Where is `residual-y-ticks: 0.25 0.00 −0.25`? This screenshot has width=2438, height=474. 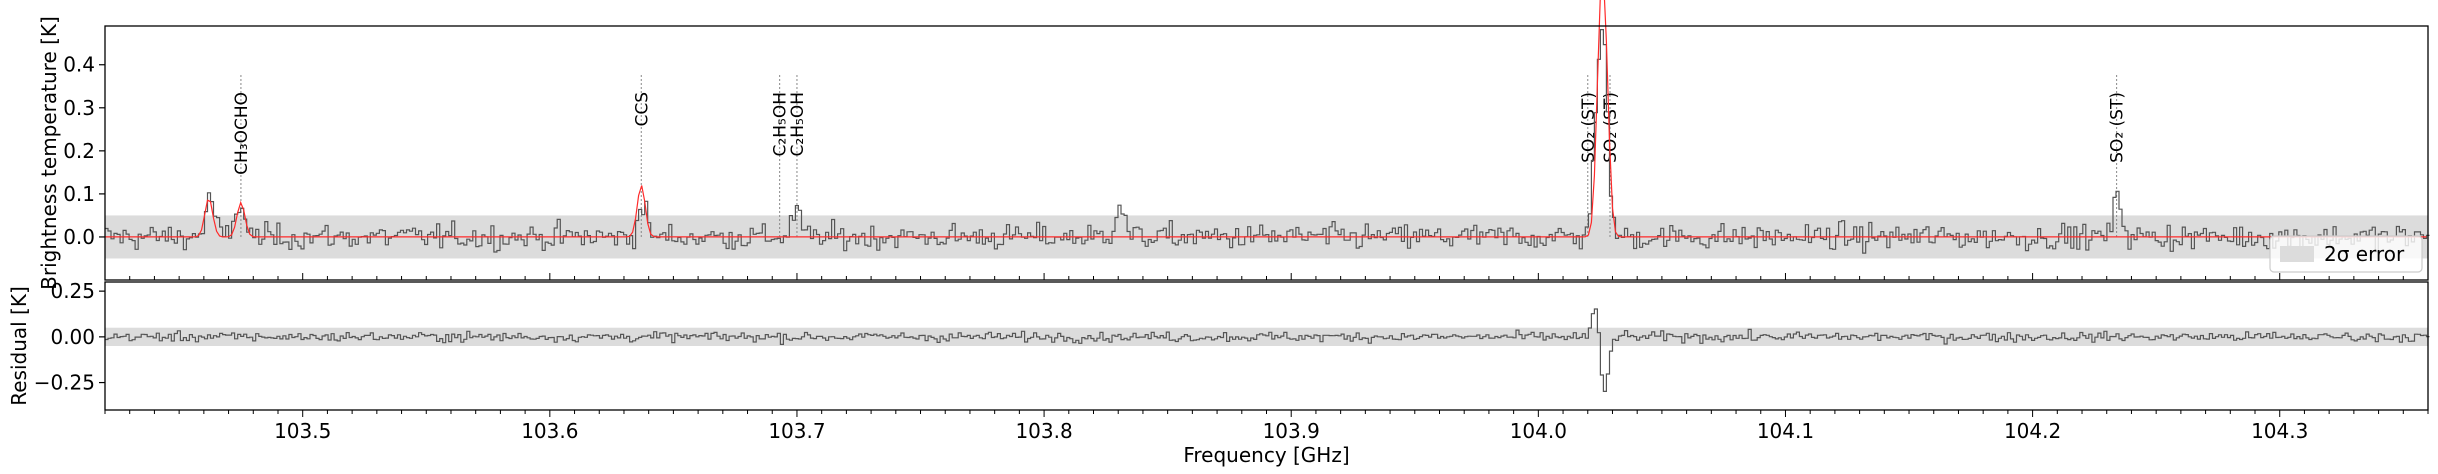 residual-y-ticks: 0.25 0.00 −0.25 is located at coordinates (69, 337).